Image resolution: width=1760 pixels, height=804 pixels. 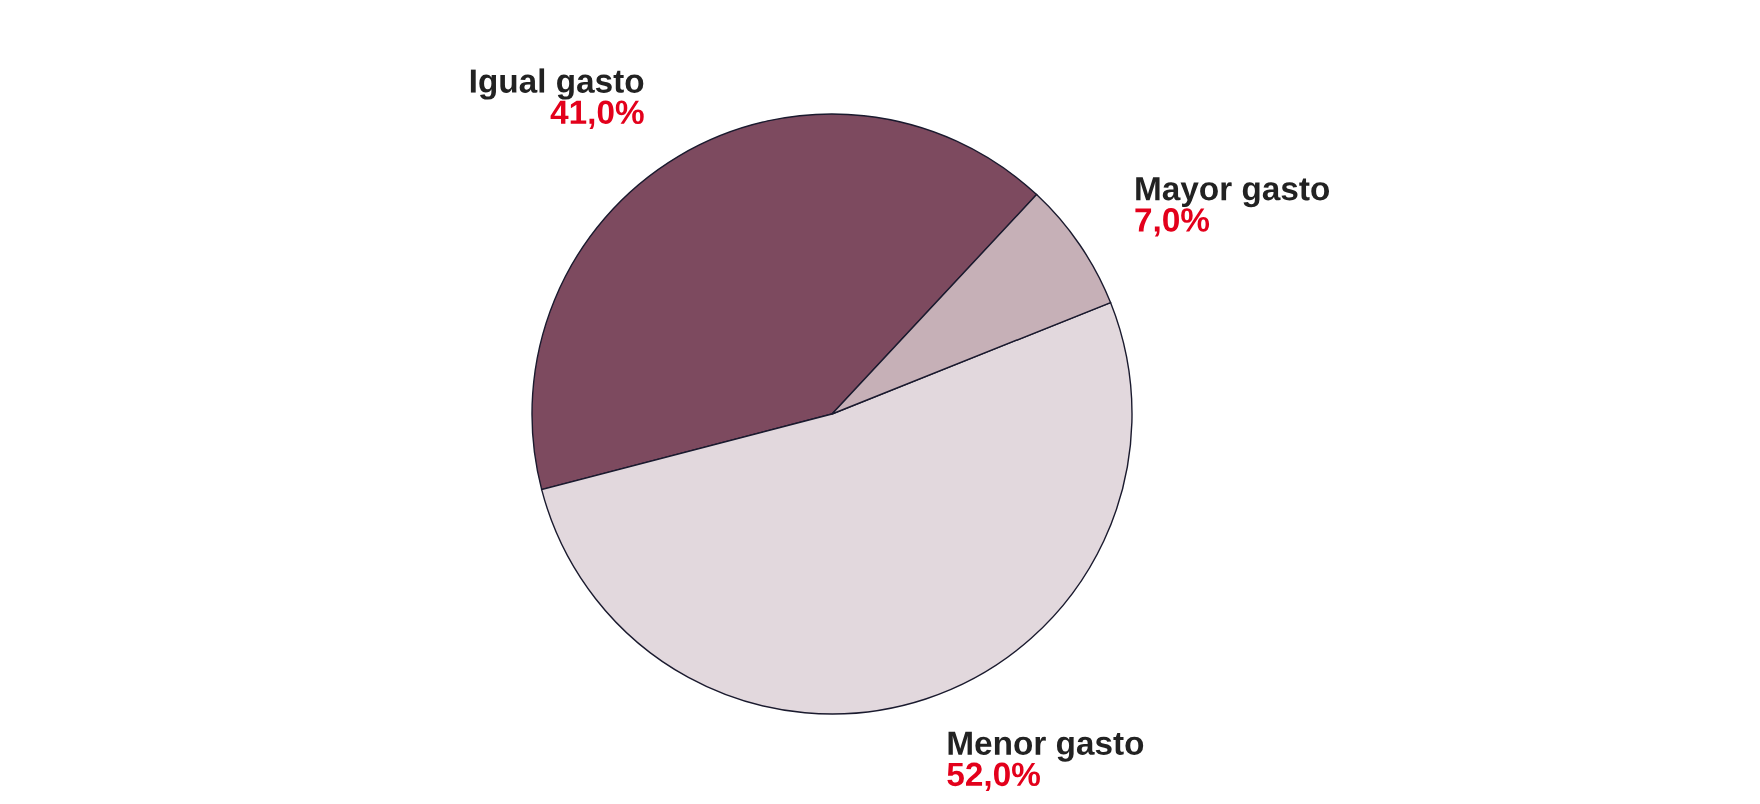 What do you see at coordinates (597, 114) in the screenshot?
I see `data-label: 41,0%` at bounding box center [597, 114].